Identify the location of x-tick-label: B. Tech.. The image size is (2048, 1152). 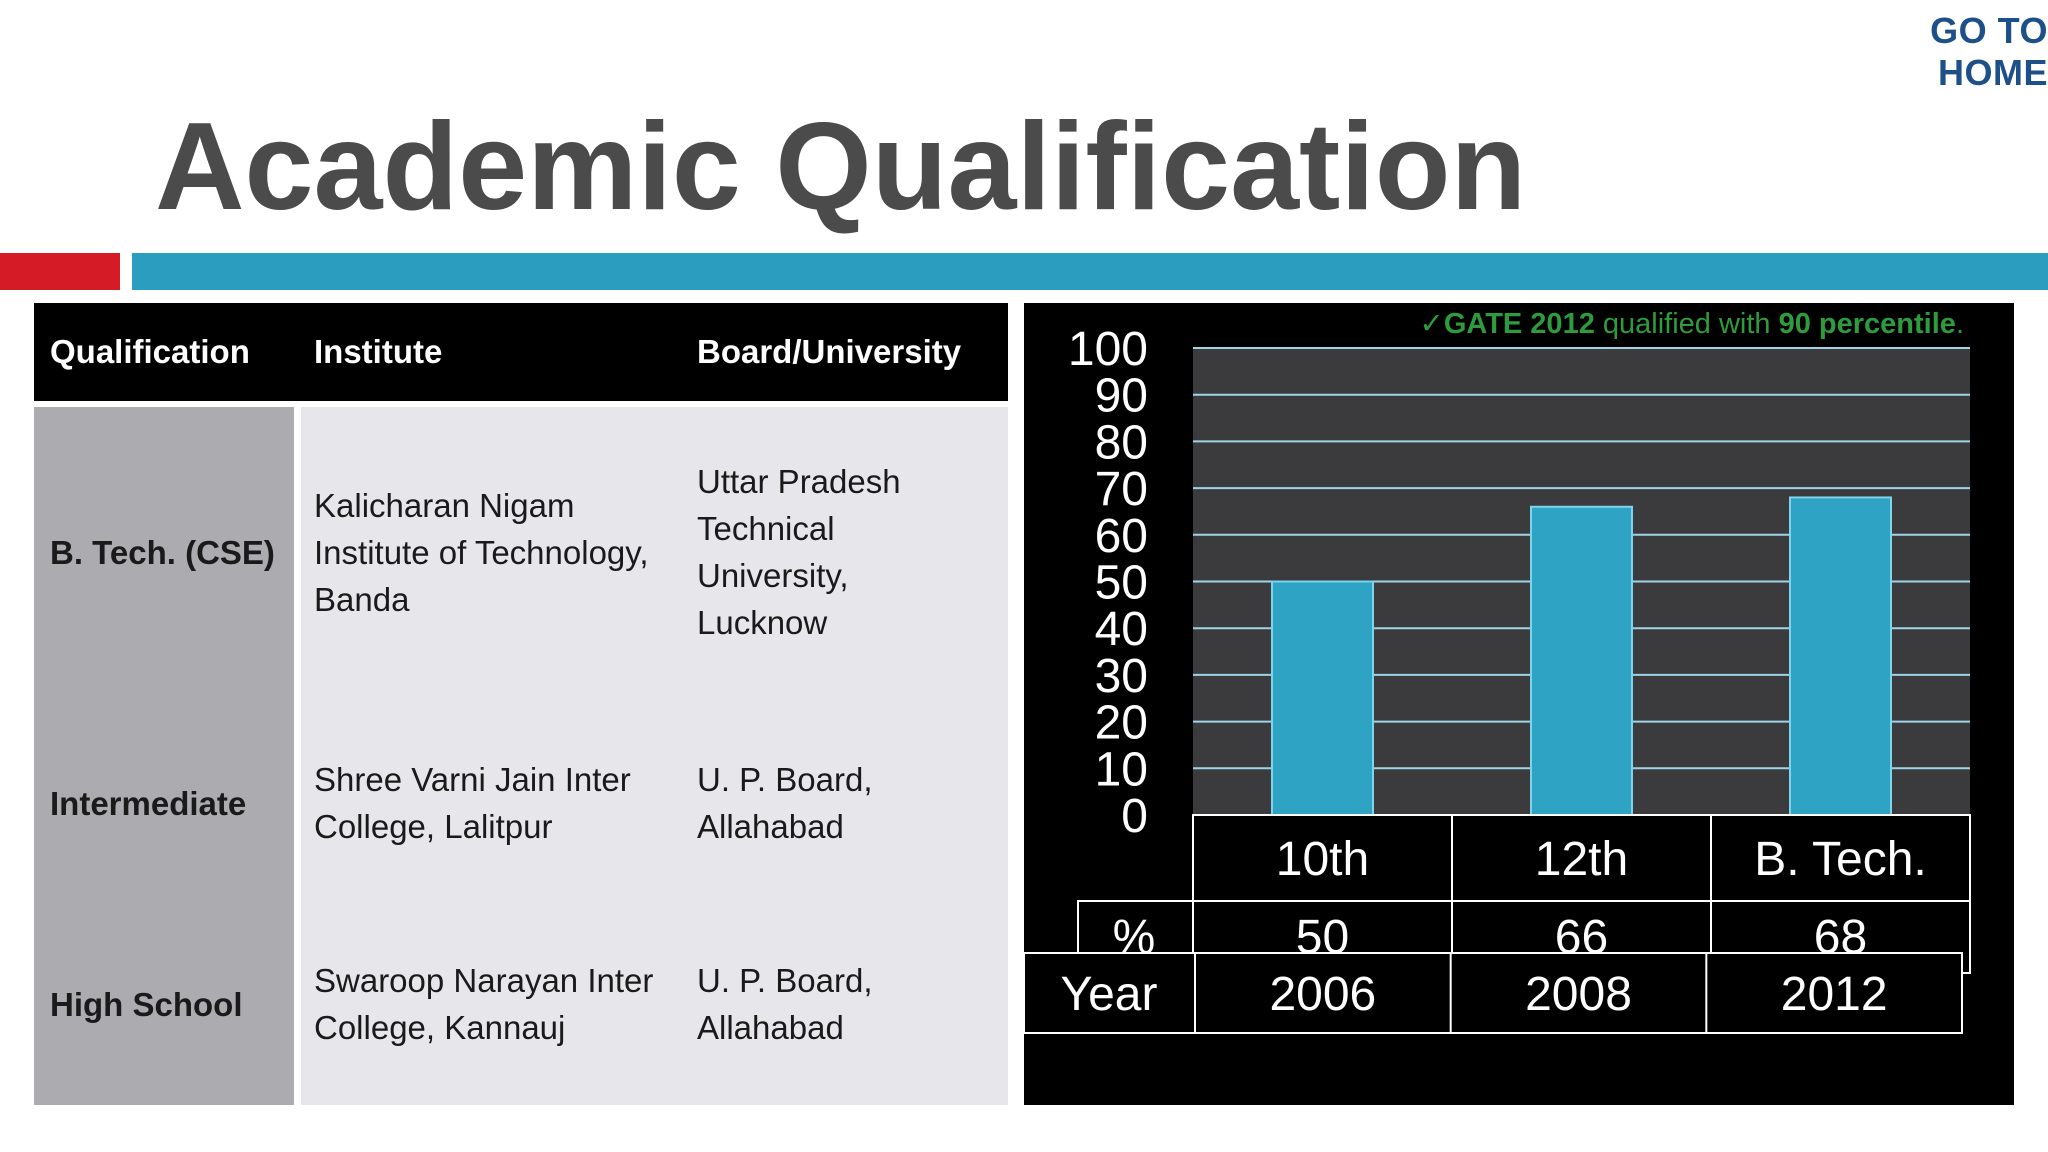
(1840, 859).